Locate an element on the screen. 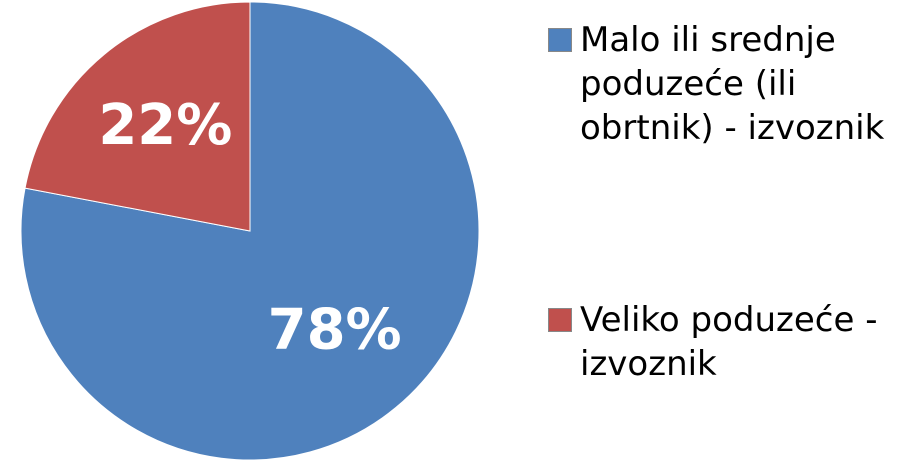 The width and height of the screenshot is (904, 461). legend-item: Veliko poduzeće - izvoznik is located at coordinates (718, 342).